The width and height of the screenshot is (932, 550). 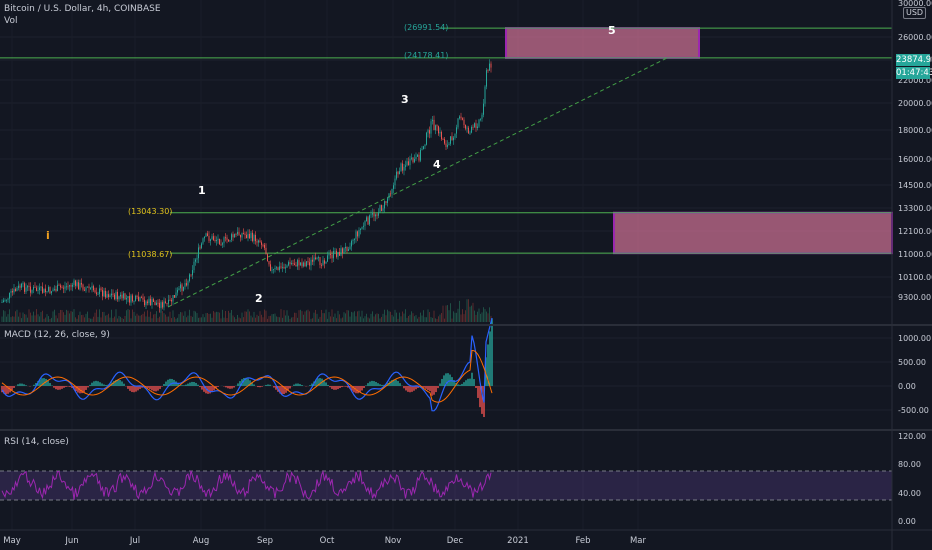 I want to click on time-tick-label: May, so click(x=12, y=541).